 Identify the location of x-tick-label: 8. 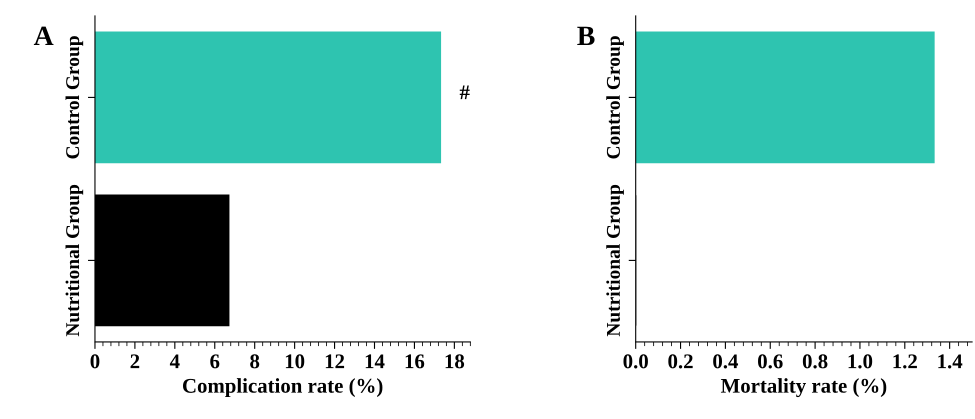
(255, 361).